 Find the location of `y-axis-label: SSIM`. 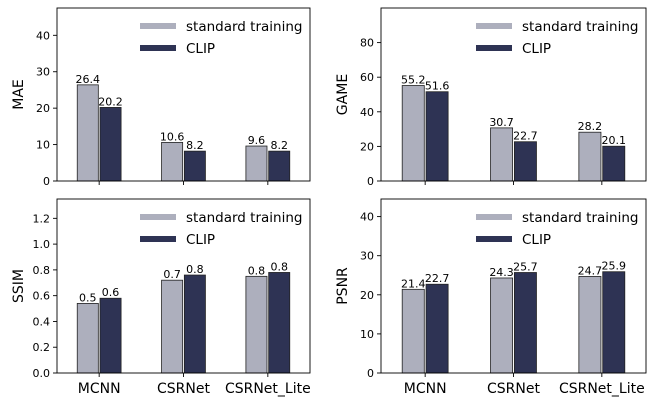

y-axis-label: SSIM is located at coordinates (19, 286).